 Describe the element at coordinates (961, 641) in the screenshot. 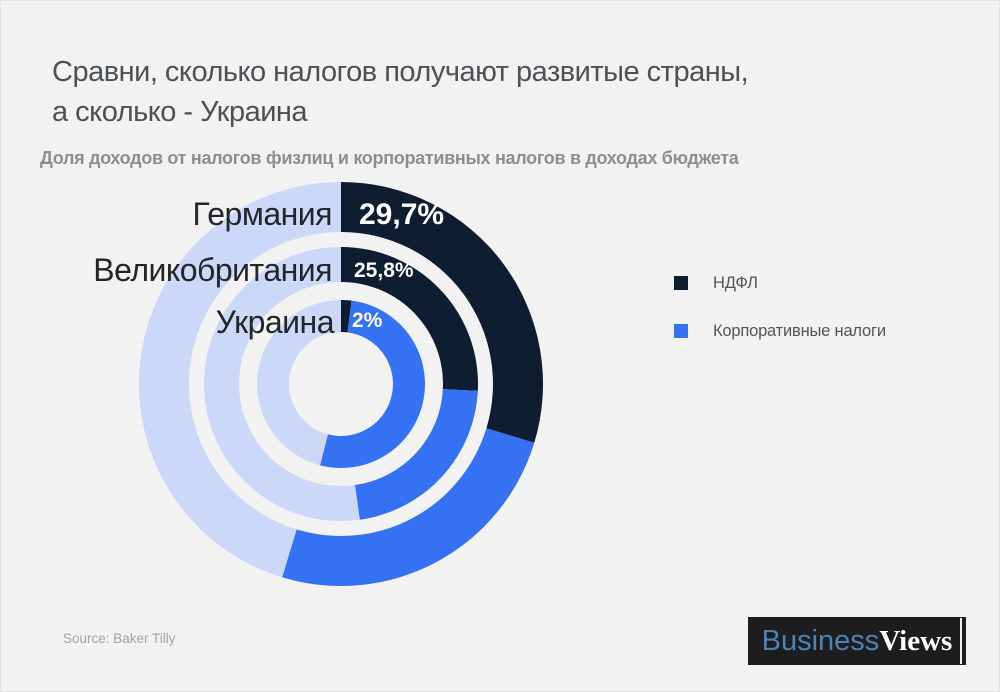

I see `logo-accent-line` at that location.